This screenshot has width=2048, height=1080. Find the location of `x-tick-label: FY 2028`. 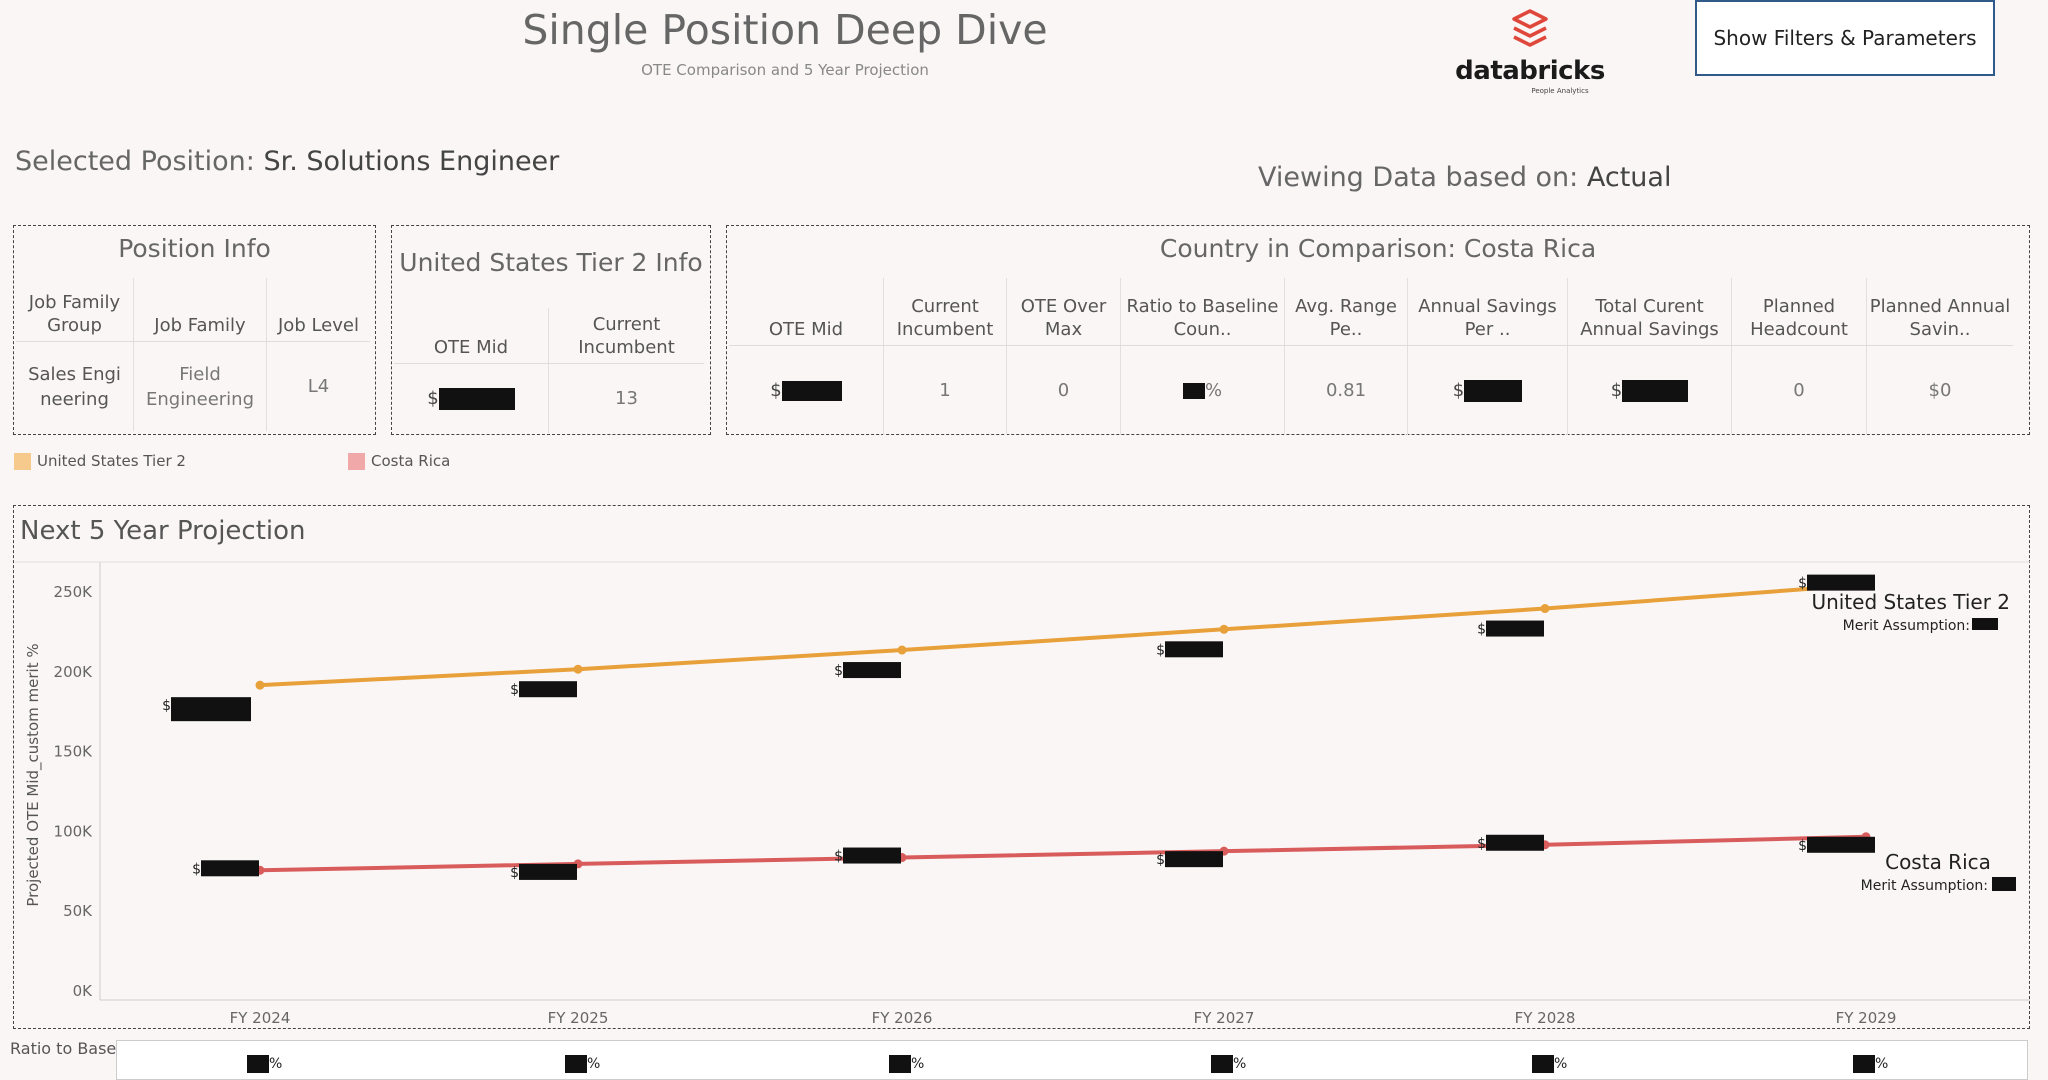

x-tick-label: FY 2028 is located at coordinates (1545, 1018).